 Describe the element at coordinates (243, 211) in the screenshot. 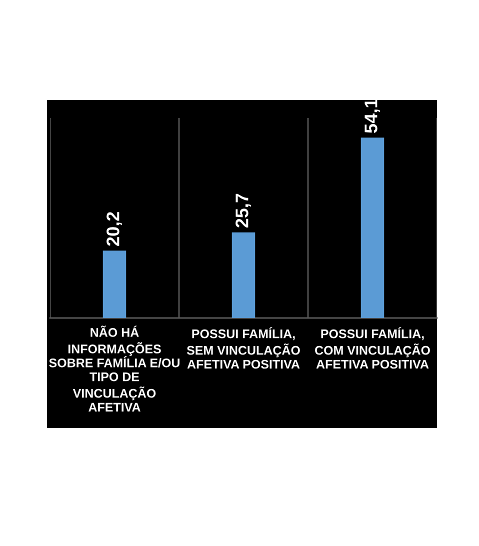

I see `data-label: 25,7` at that location.